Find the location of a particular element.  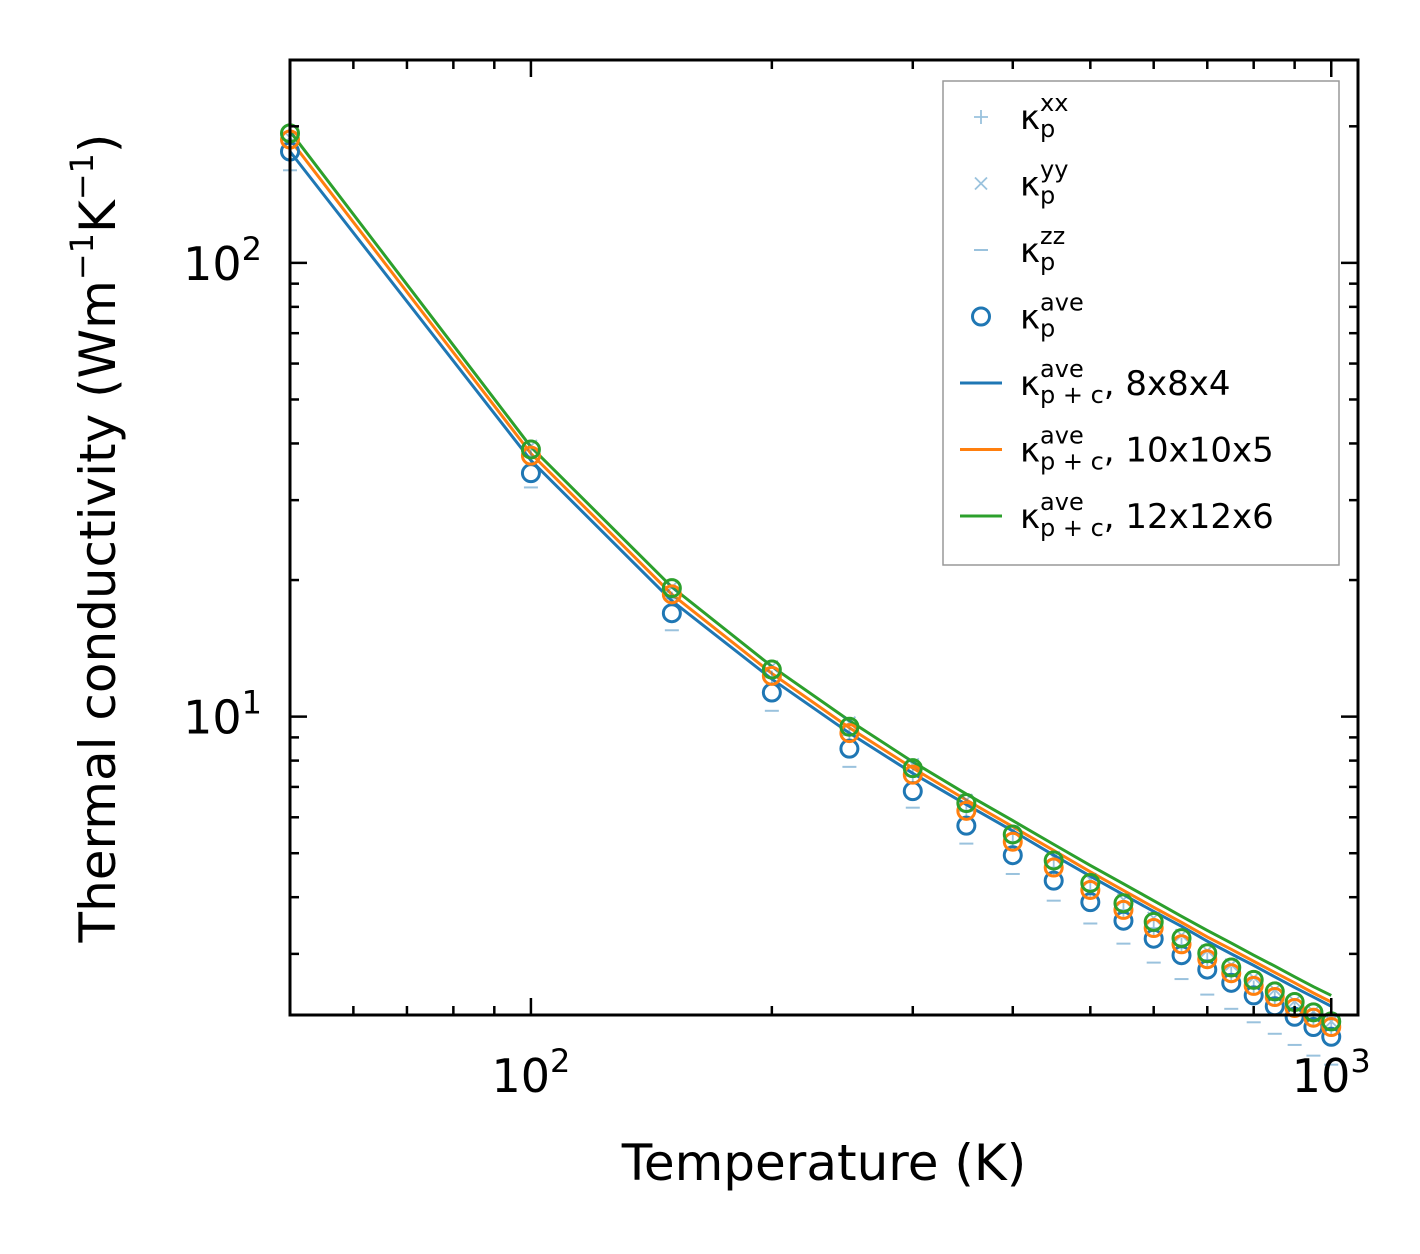

legend-label: κave p is located at coordinates (1052, 316).